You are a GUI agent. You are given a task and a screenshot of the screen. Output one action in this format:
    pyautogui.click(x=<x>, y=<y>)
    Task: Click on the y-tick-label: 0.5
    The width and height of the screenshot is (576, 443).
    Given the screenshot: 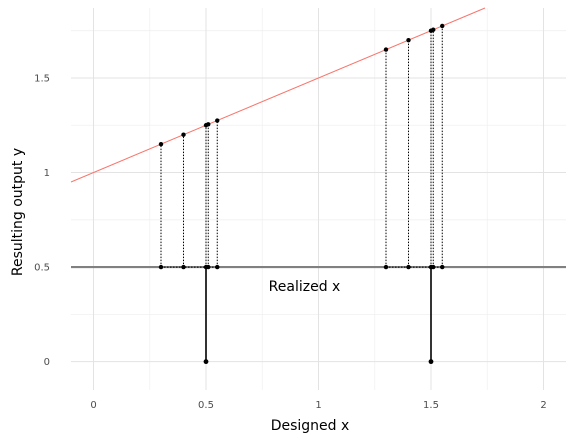 What is the action you would take?
    pyautogui.click(x=42, y=268)
    